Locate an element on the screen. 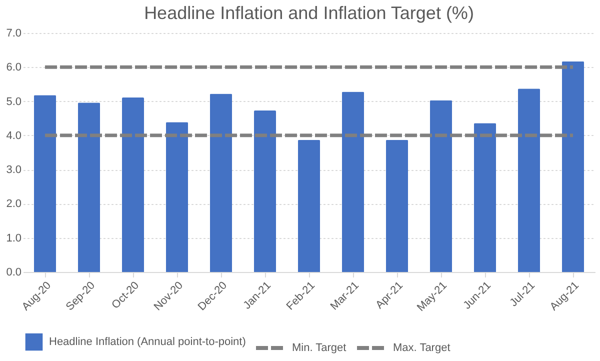 Image resolution: width=600 pixels, height=361 pixels. y-tick-label: 0.0 is located at coordinates (14, 272).